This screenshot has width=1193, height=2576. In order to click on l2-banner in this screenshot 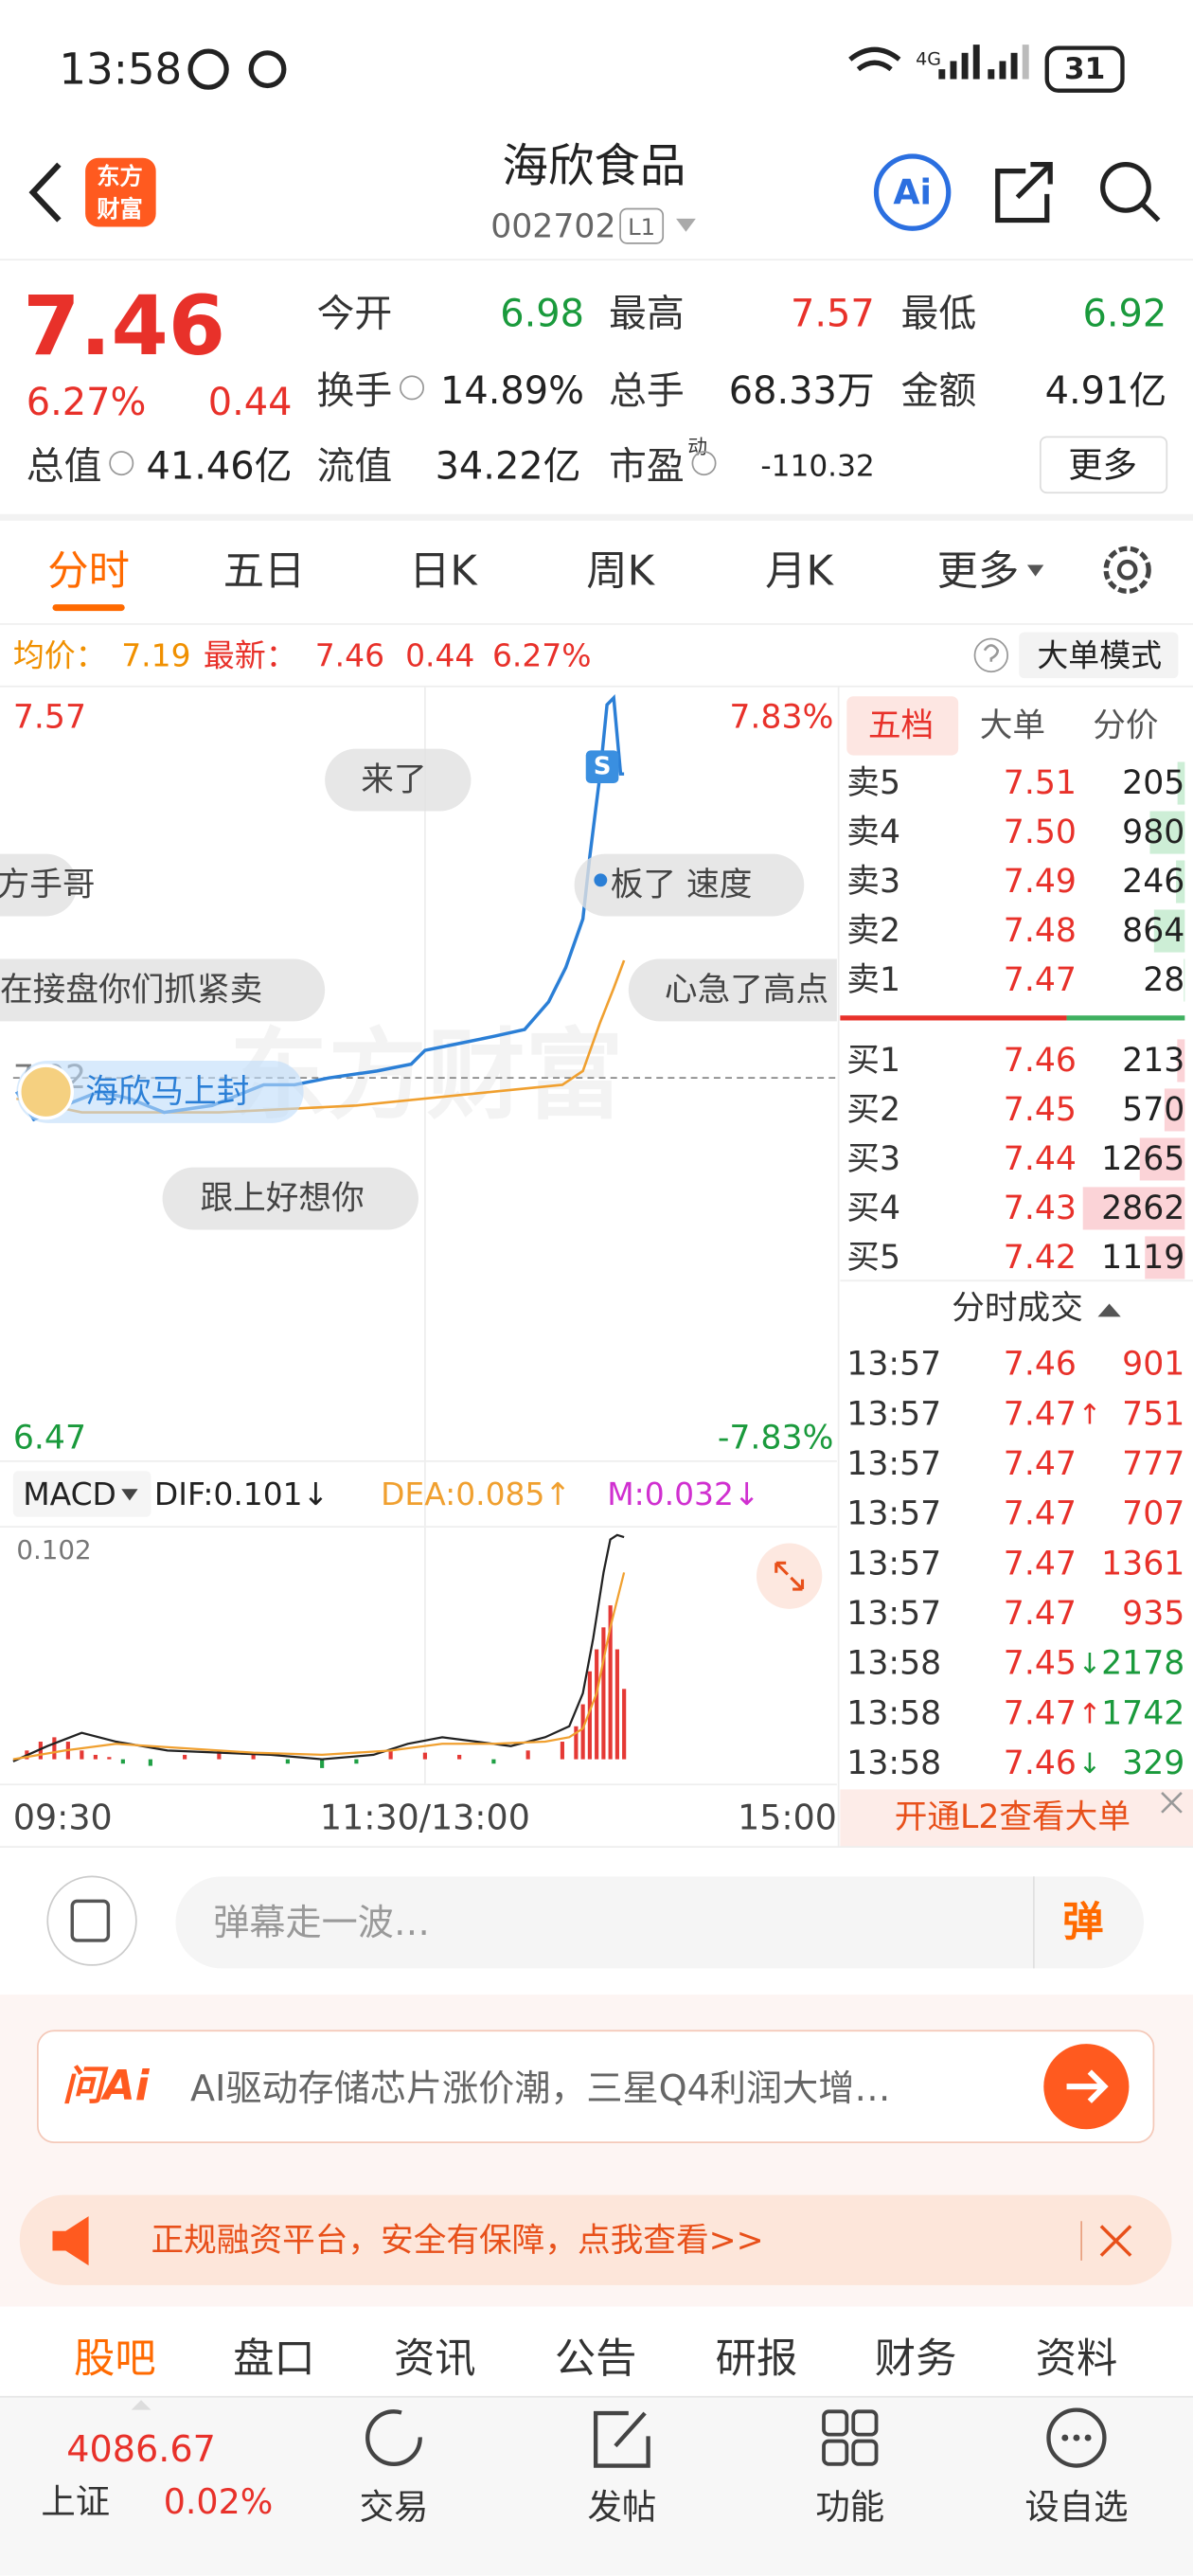, I will do `click(1016, 1818)`.